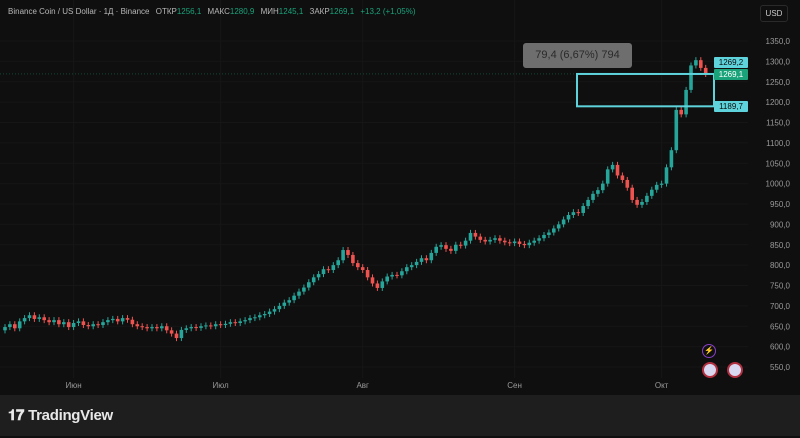 This screenshot has height=438, width=800. What do you see at coordinates (291, 11) in the screenshot?
I see `low-value: 1245,1` at bounding box center [291, 11].